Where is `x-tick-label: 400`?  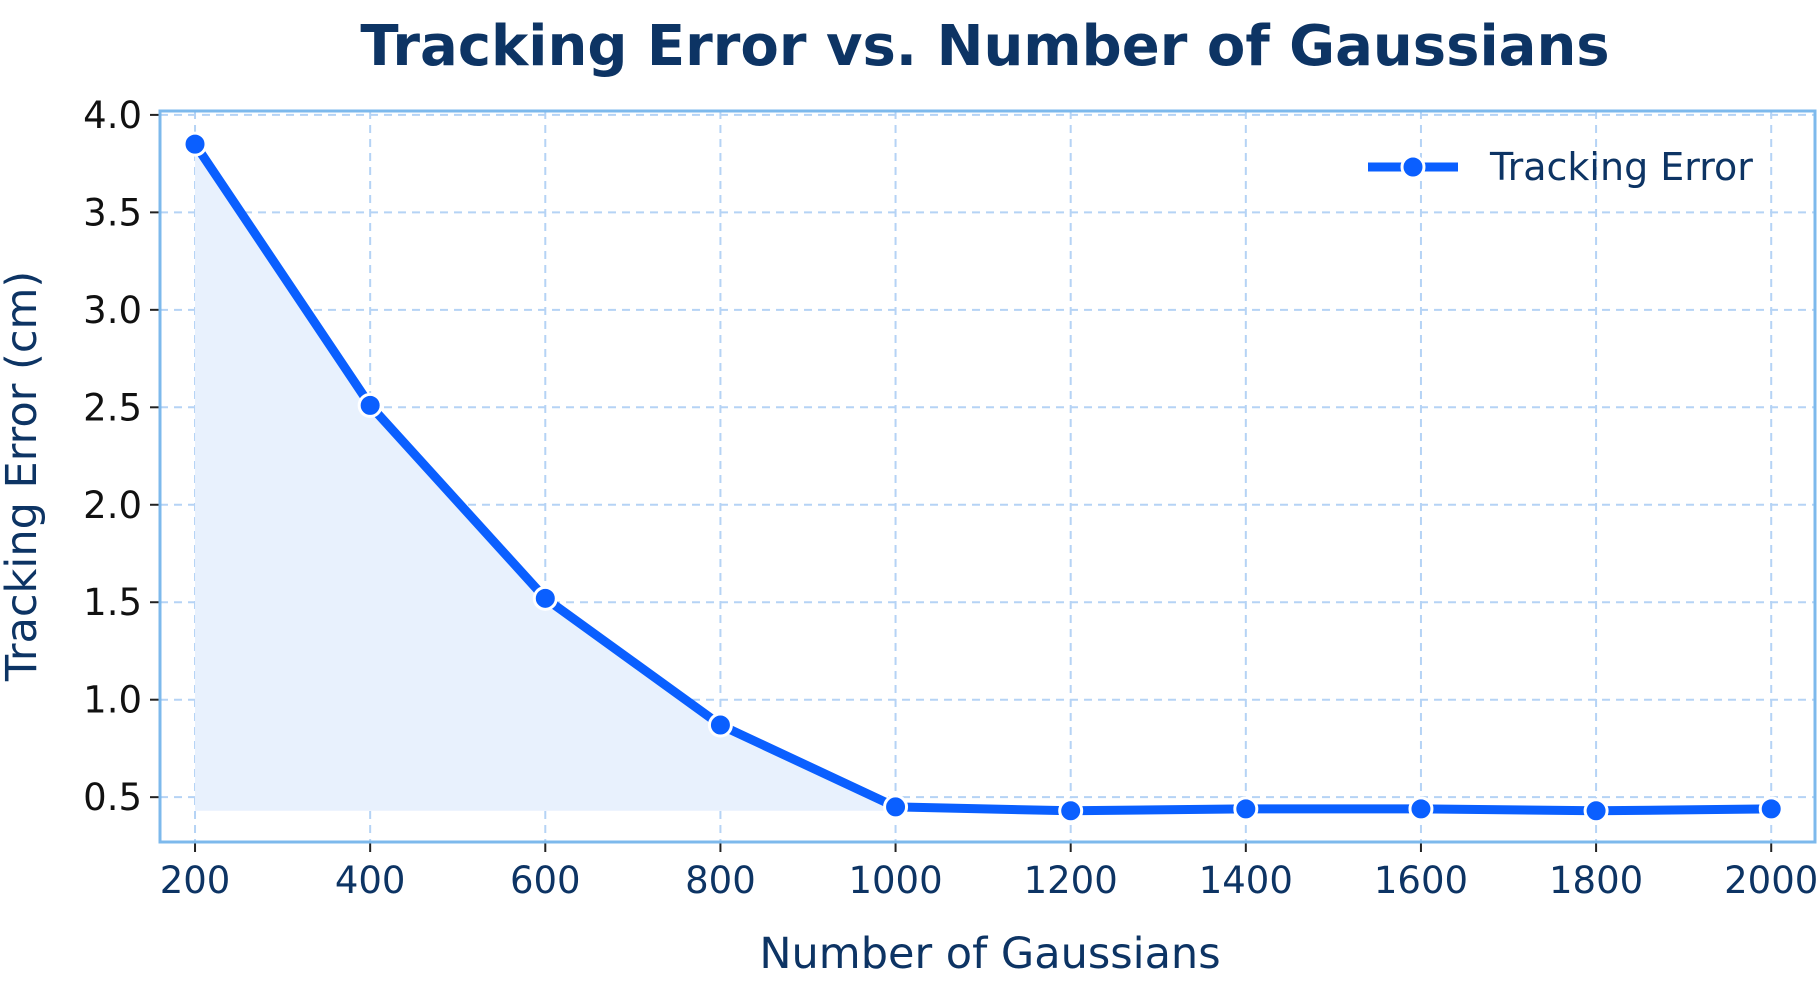 x-tick-label: 400 is located at coordinates (370, 880).